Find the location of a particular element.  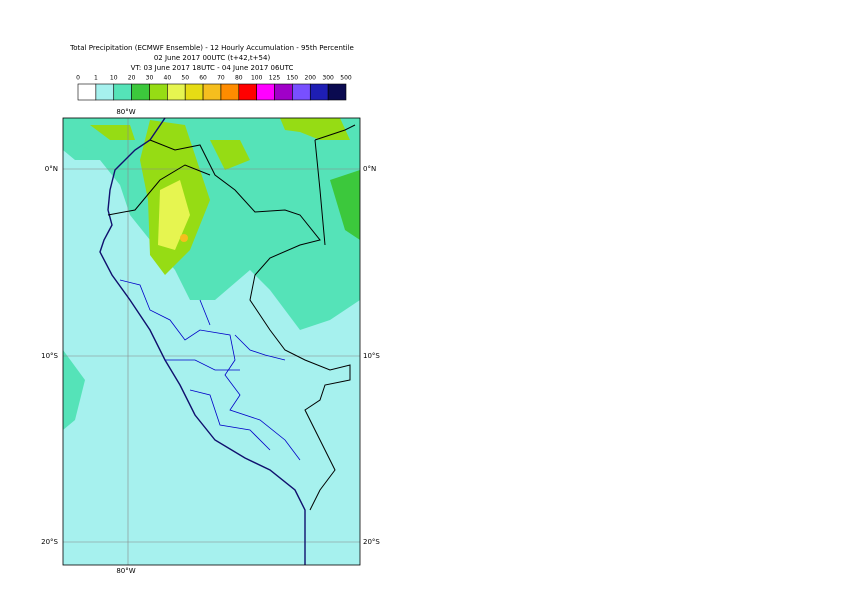

legend-label: 70 is located at coordinates (221, 78).